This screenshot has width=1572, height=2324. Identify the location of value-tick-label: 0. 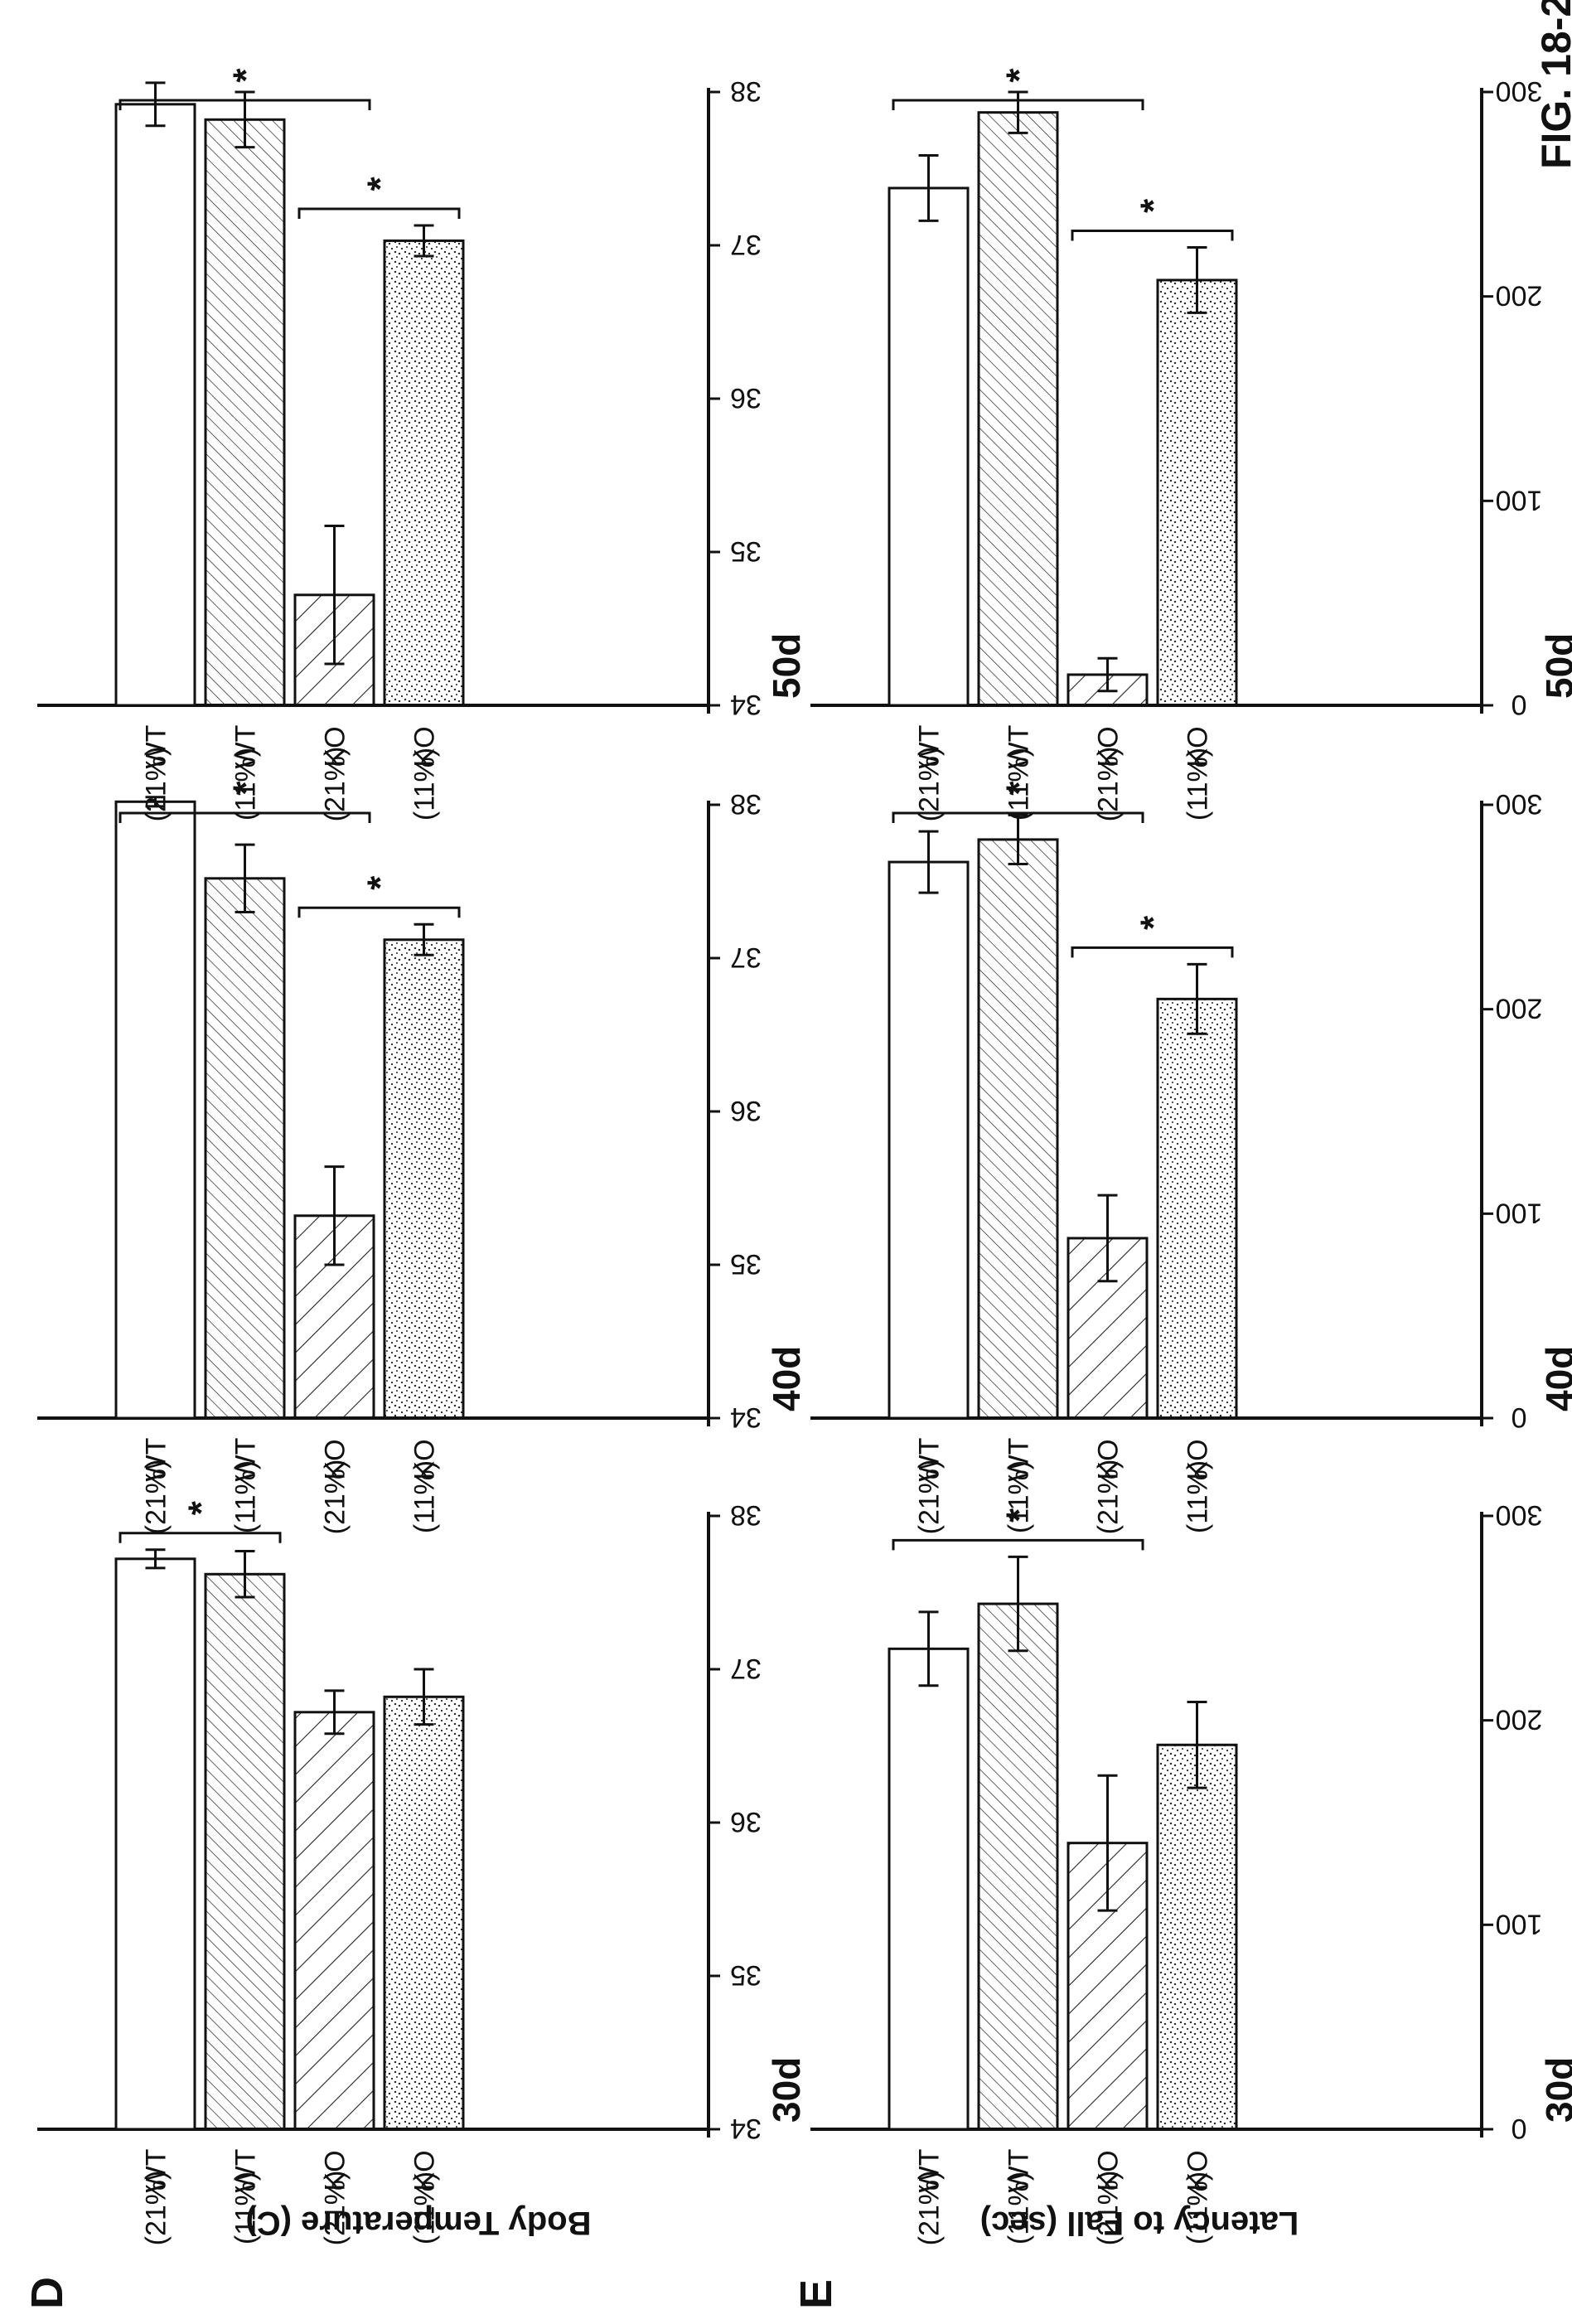
(1519, 2128).